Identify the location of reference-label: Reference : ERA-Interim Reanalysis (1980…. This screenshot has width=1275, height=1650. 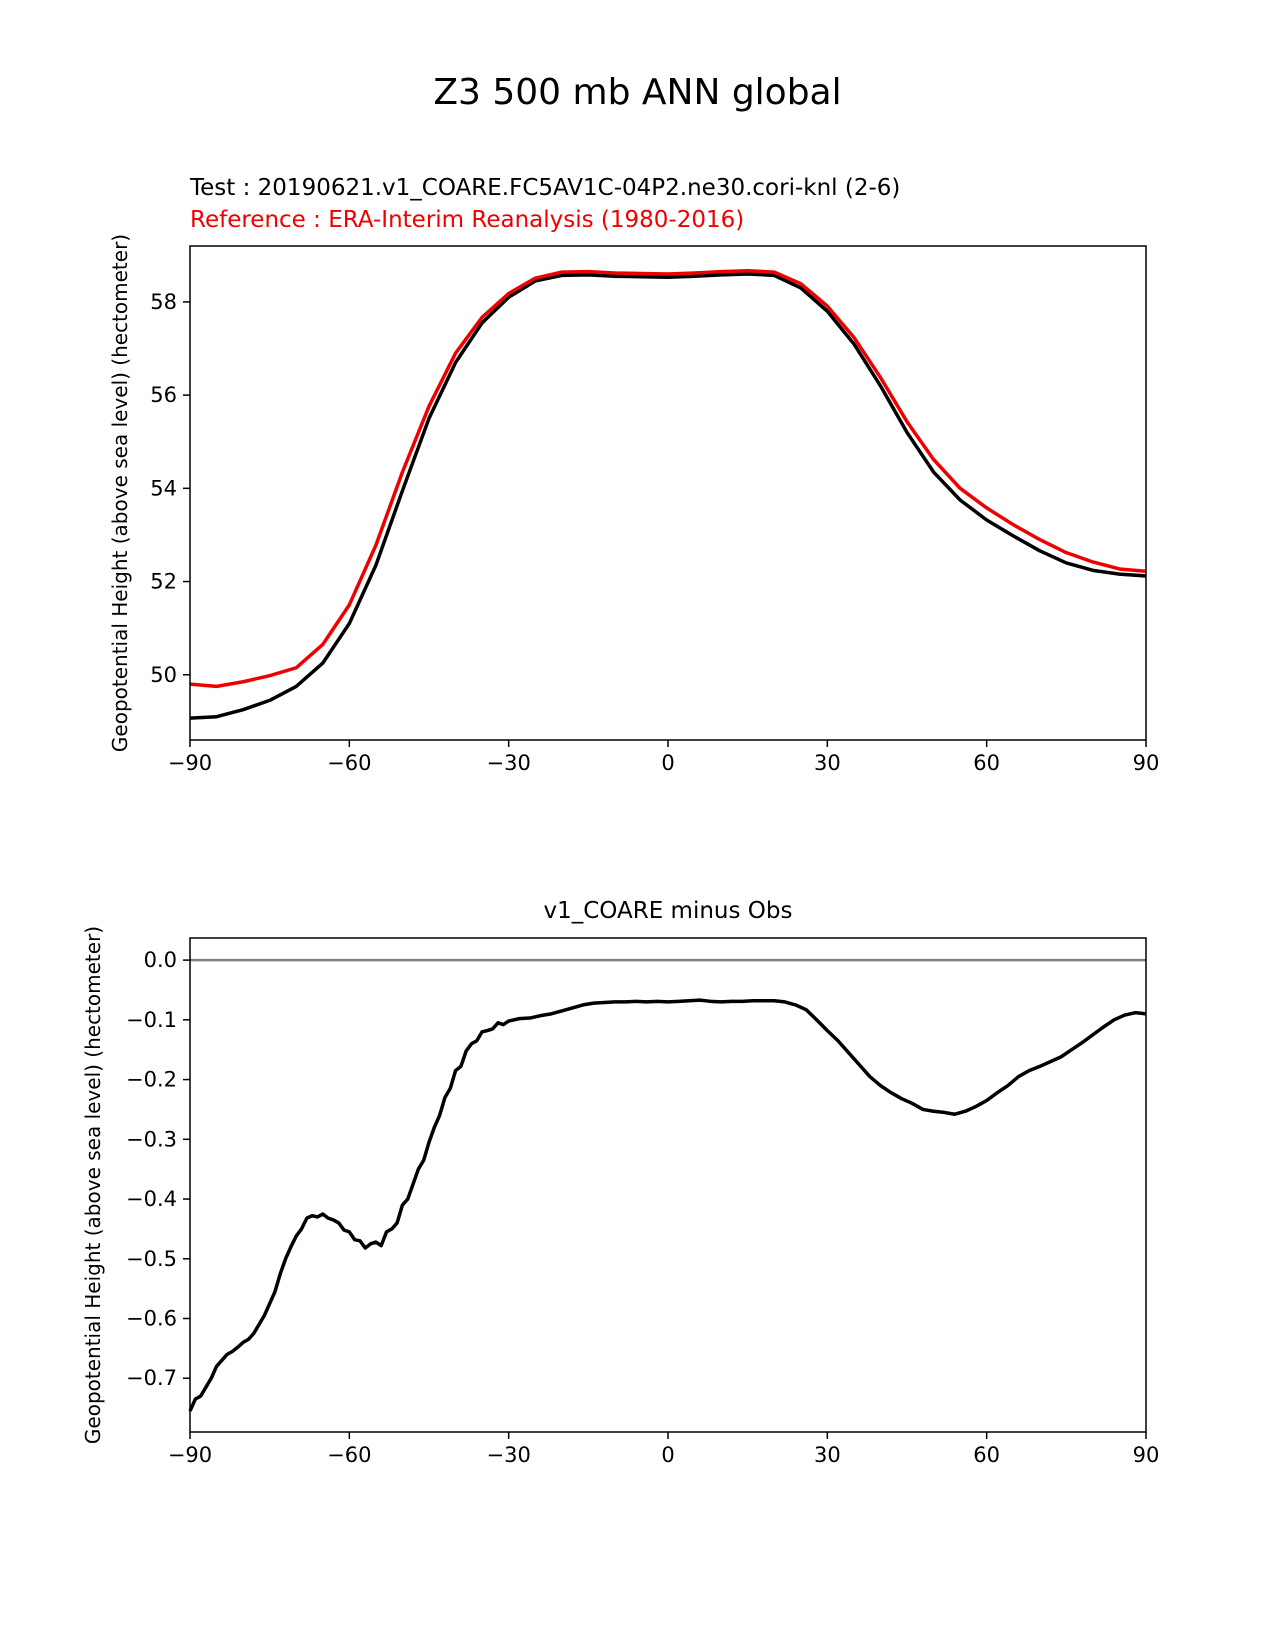
(467, 220).